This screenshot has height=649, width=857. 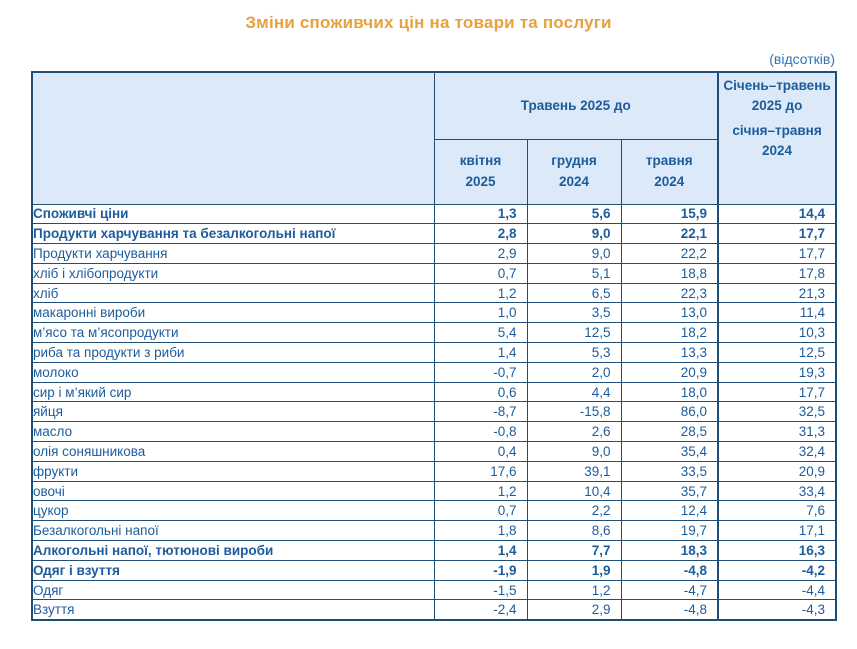 I want to click on table-row: молоко -0,7 2,0 20,9 19,3, so click(x=434, y=372).